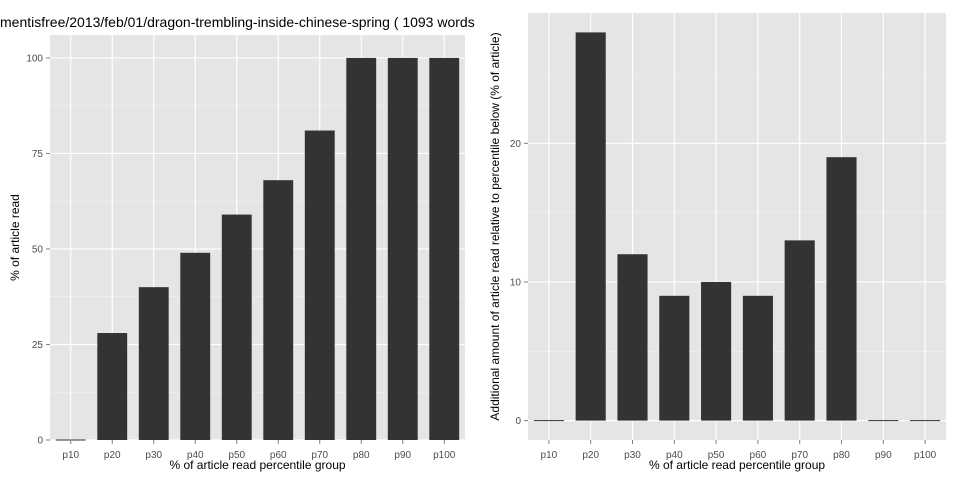 Image resolution: width=960 pixels, height=480 pixels. Describe the element at coordinates (516, 282) in the screenshot. I see `y-tick-label: 10` at that location.